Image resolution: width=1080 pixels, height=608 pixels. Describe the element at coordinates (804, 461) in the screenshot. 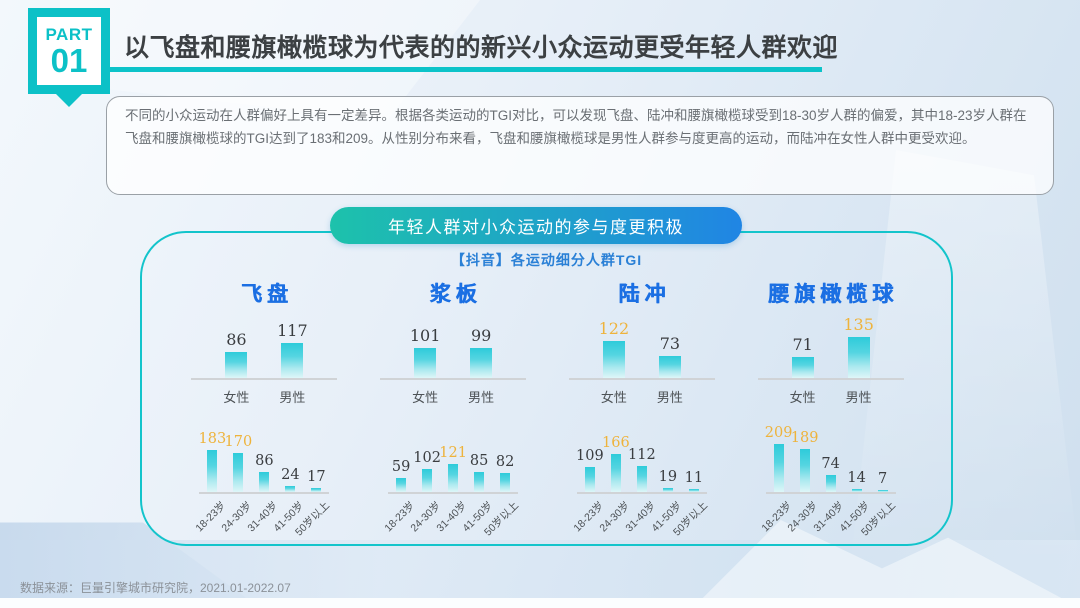

I see `bar-group: 189` at that location.